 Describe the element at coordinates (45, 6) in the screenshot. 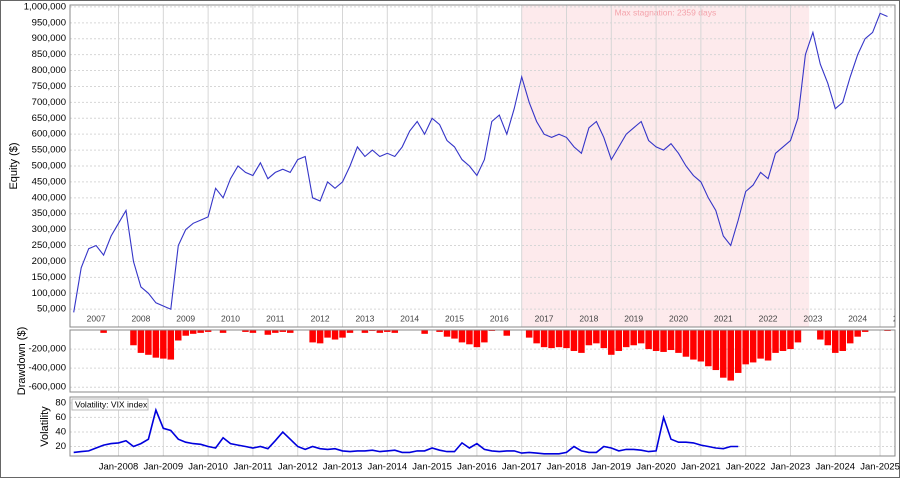

I see `y-tick-label: 1,000,000` at that location.